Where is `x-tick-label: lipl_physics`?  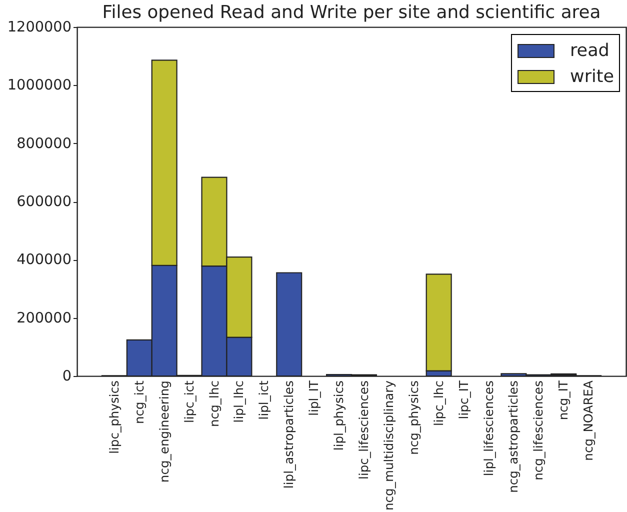
x-tick-label: lipl_physics is located at coordinates (339, 415).